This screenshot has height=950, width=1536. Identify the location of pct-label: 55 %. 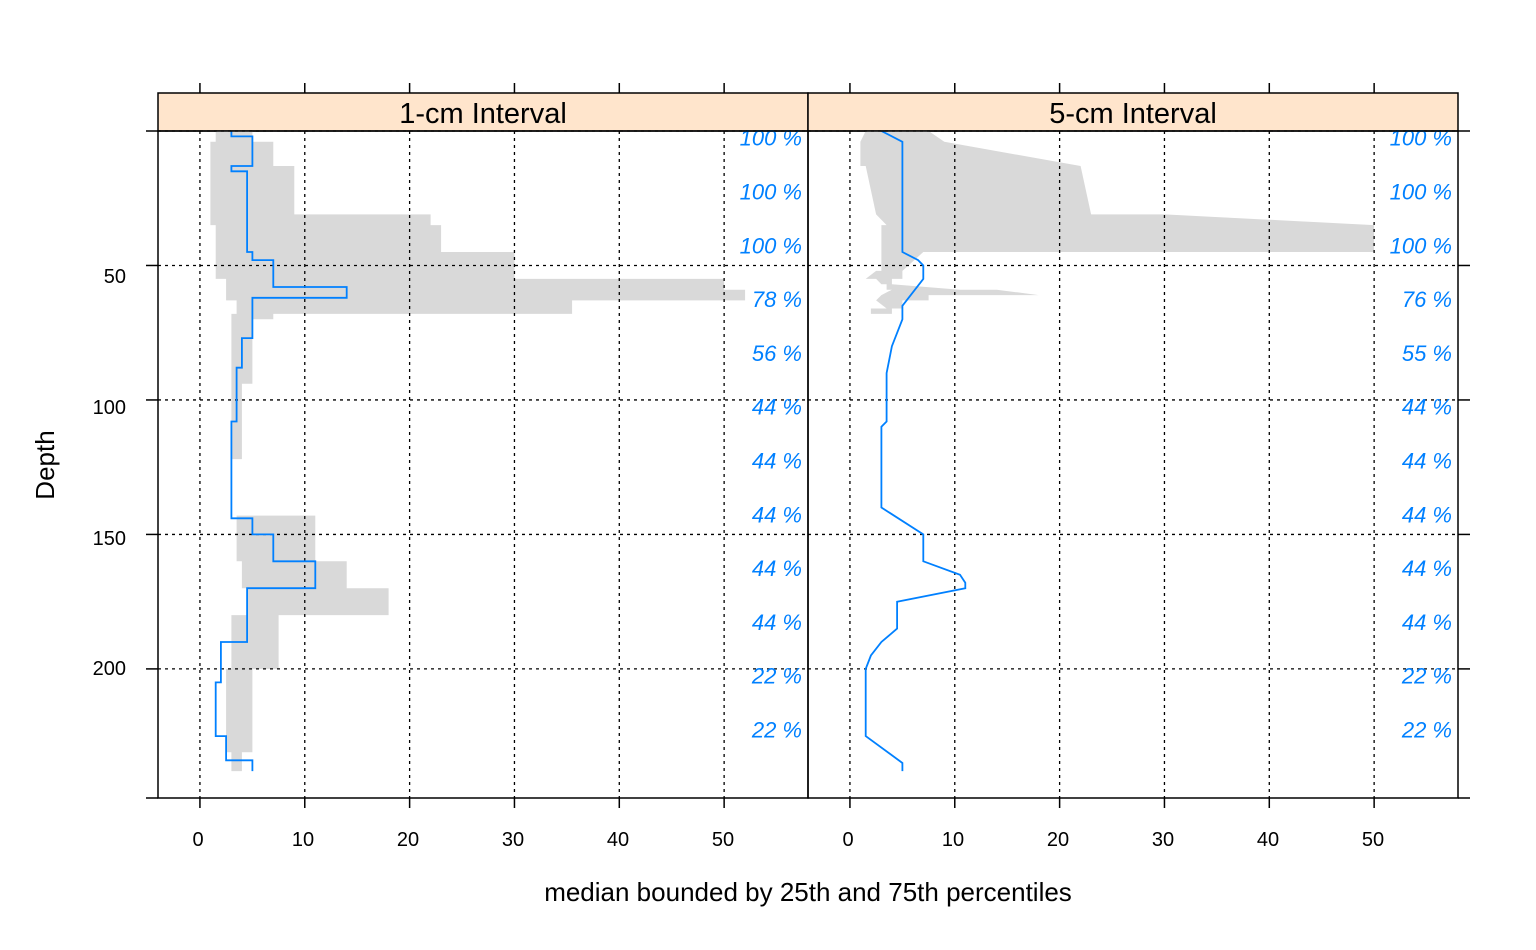
(1427, 353).